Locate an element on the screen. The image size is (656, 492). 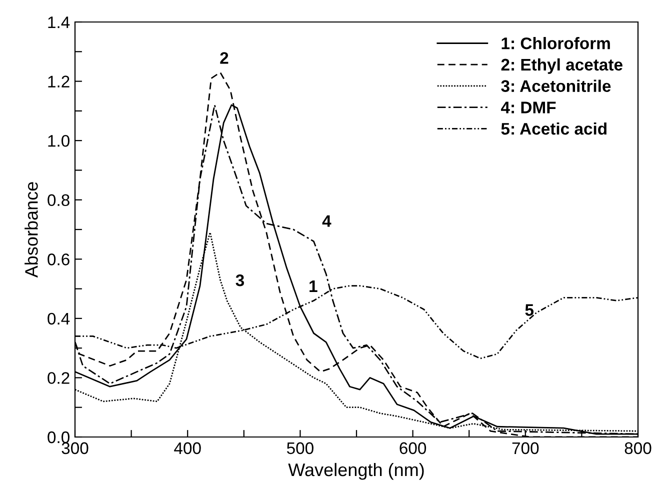
annotation: 1 is located at coordinates (314, 286).